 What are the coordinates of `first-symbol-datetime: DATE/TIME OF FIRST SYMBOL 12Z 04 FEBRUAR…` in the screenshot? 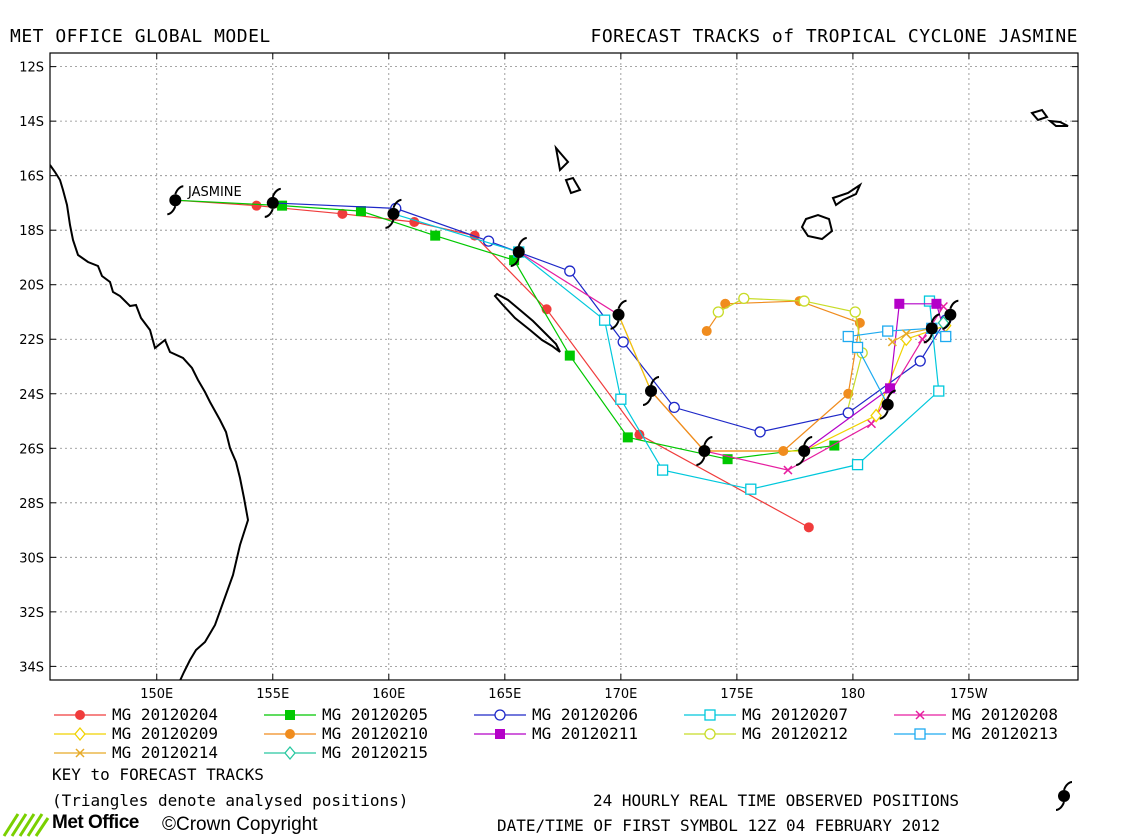 It's located at (719, 825).